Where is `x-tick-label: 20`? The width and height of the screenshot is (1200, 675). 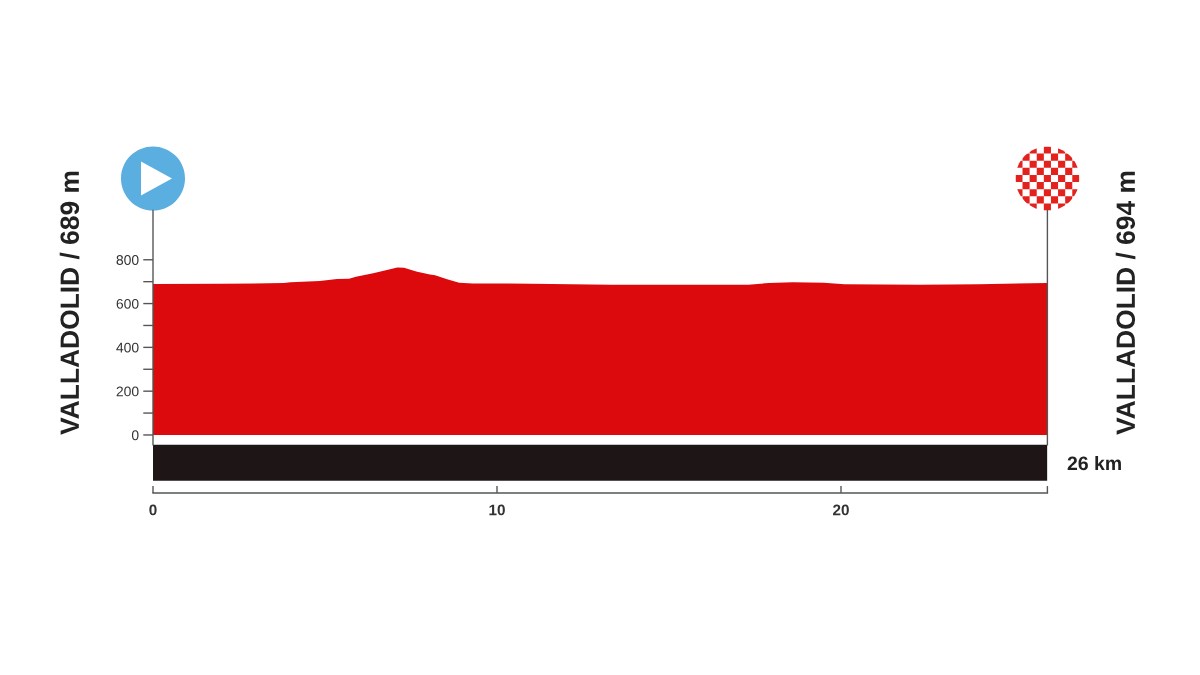
x-tick-label: 20 is located at coordinates (841, 510).